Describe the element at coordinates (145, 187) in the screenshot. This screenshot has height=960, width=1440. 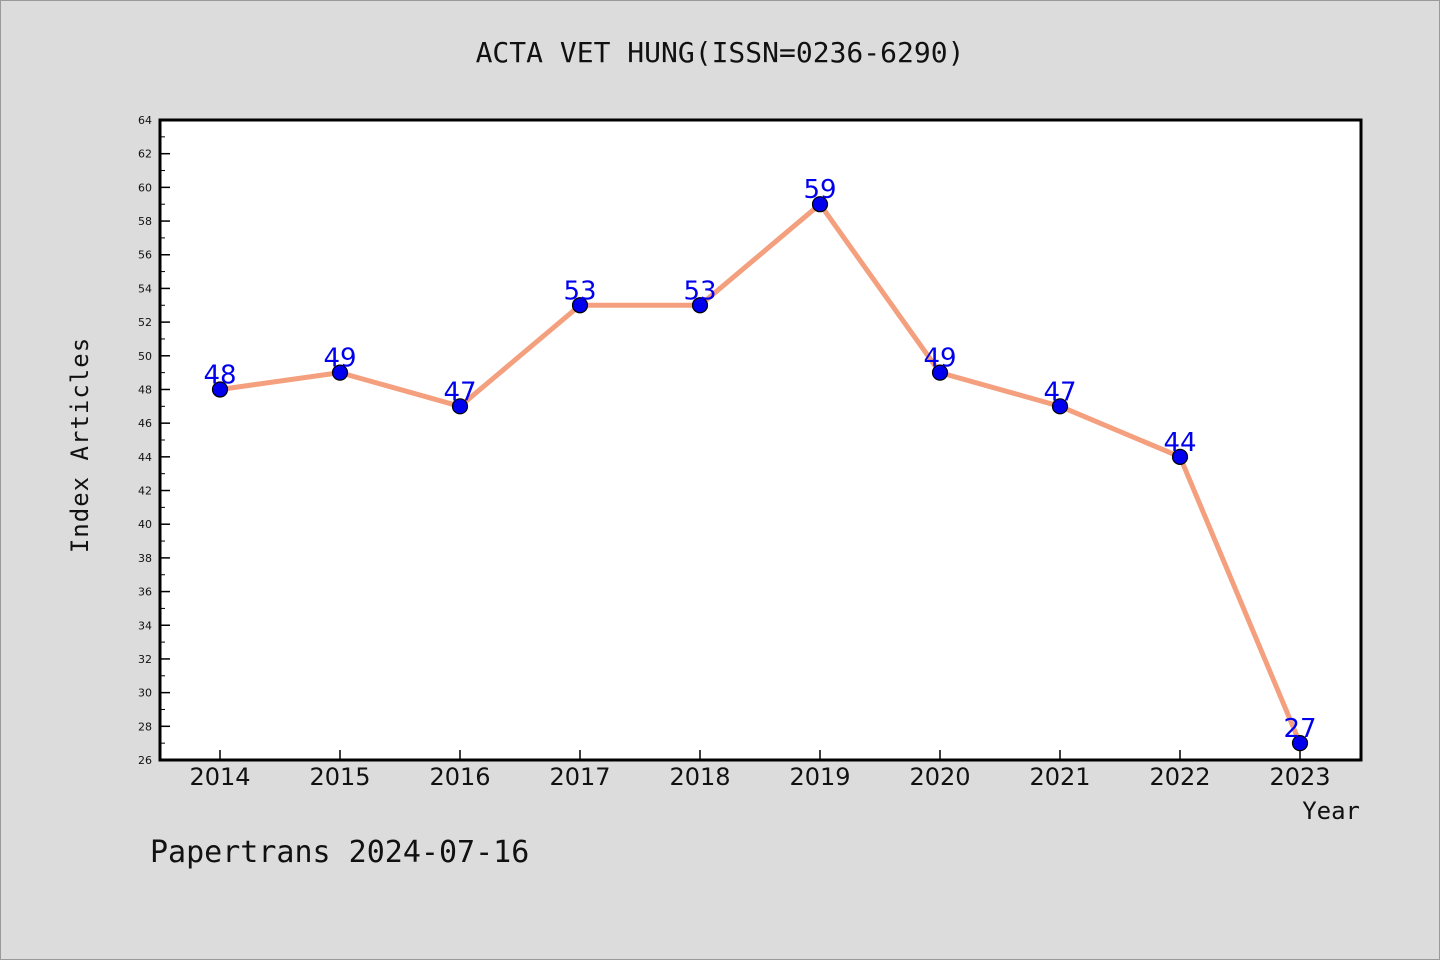
I see `y-tick-label: 60` at that location.